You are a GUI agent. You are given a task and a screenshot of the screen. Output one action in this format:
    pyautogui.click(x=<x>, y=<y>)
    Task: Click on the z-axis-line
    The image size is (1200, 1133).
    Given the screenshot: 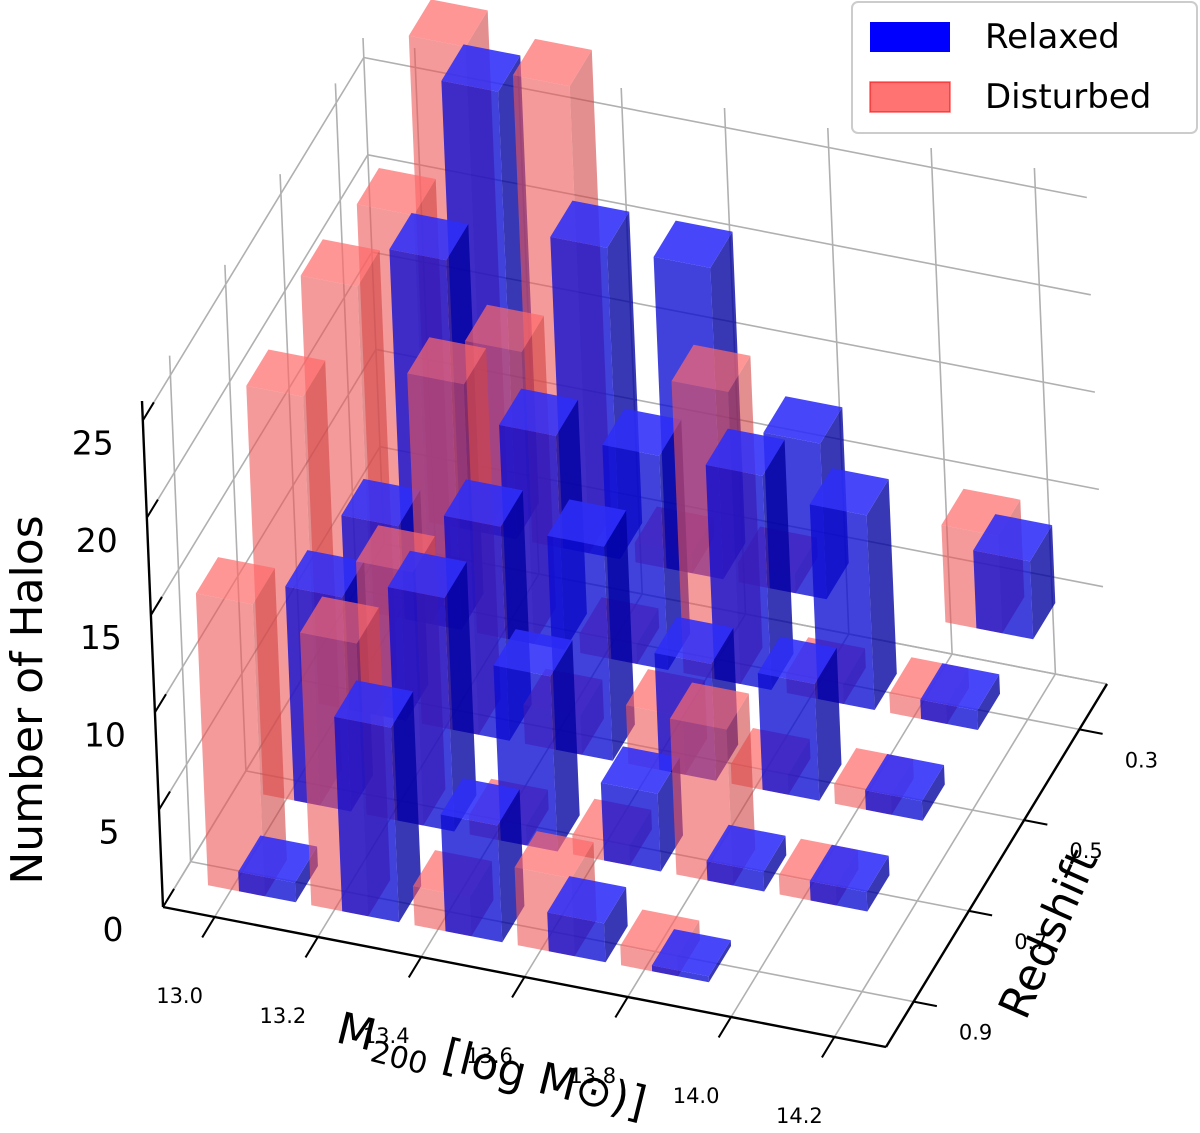 What is the action you would take?
    pyautogui.click(x=152, y=654)
    